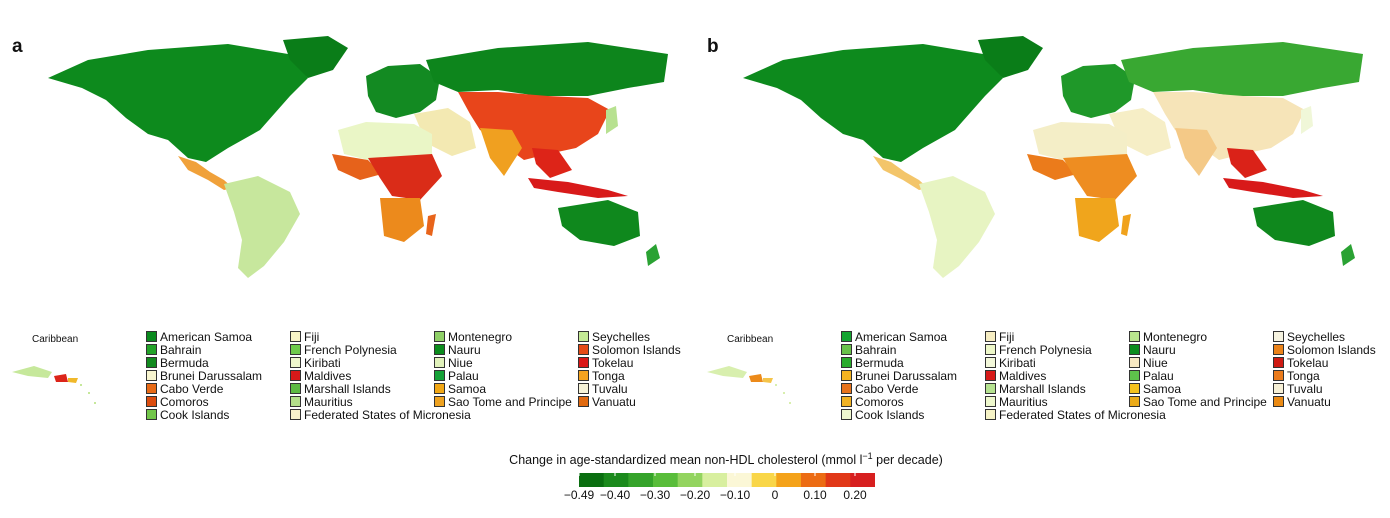 The height and width of the screenshot is (518, 1390). I want to click on colorbar-tick-label: 0.10, so click(815, 495).